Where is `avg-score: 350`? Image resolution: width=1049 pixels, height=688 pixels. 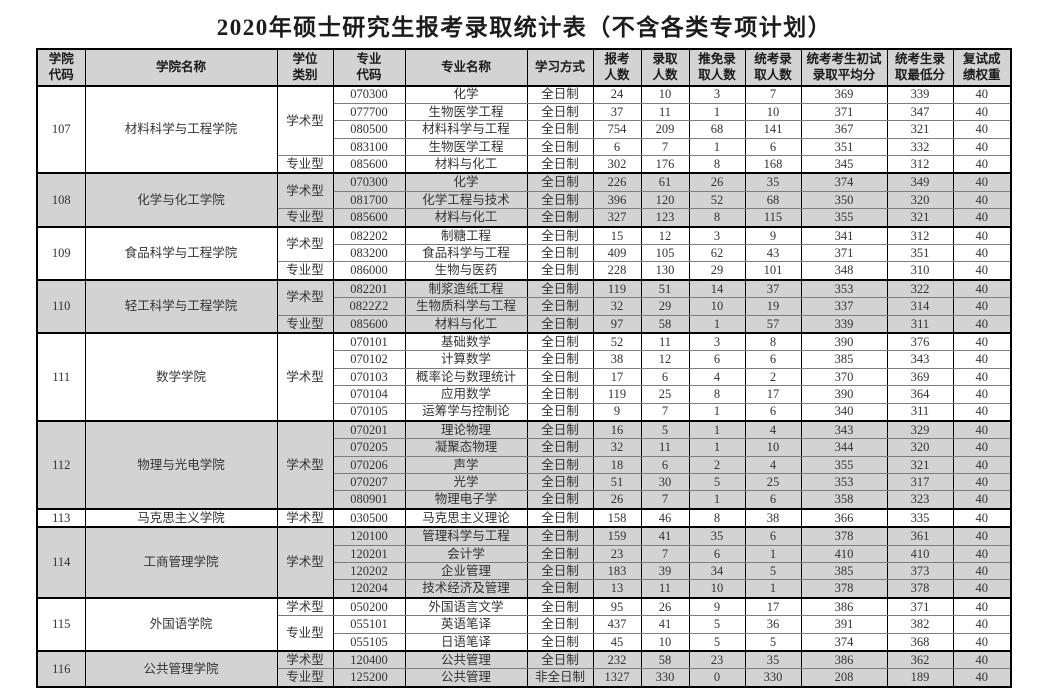 avg-score: 350 is located at coordinates (844, 200).